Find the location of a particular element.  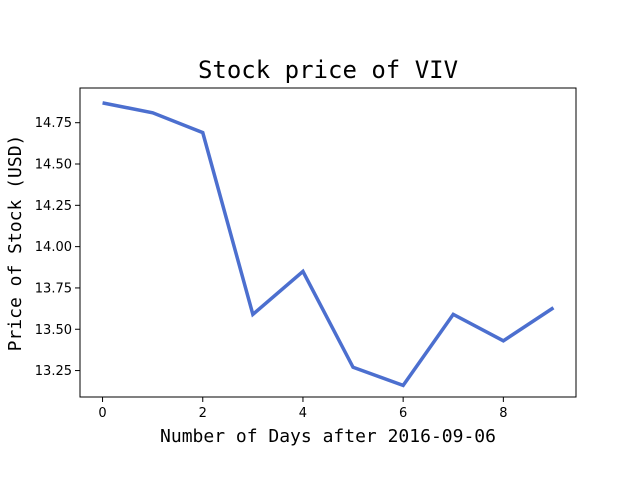

chart-title: Stock price of VIV is located at coordinates (328, 70).